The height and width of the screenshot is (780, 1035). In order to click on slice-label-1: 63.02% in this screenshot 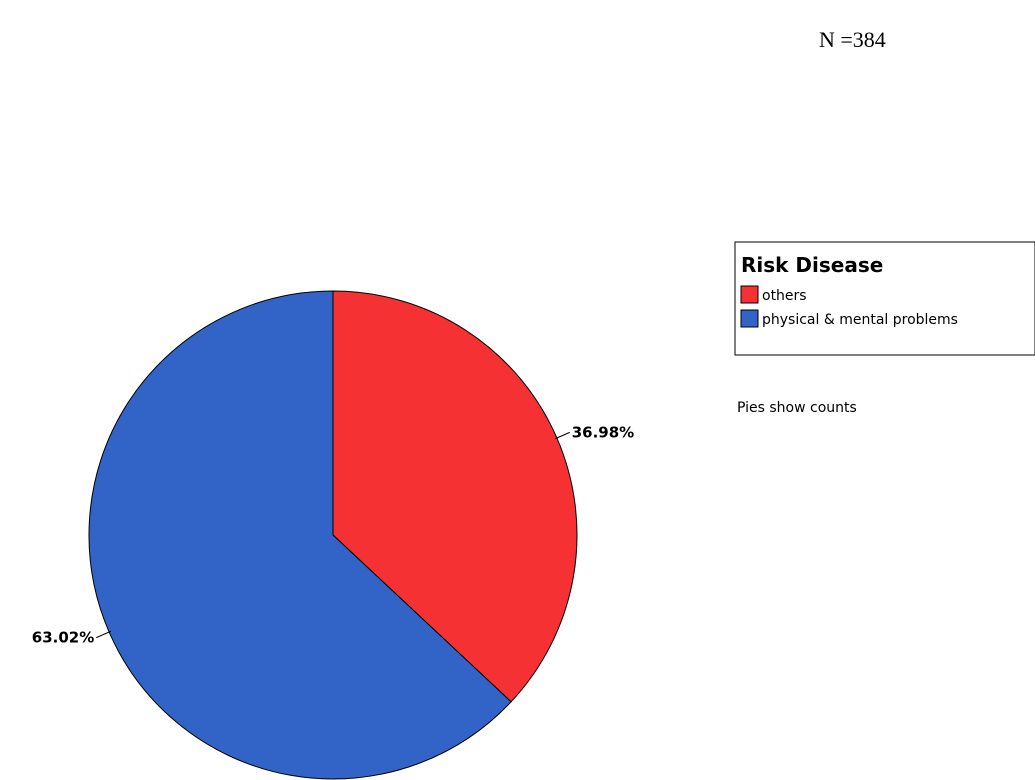, I will do `click(63, 638)`.